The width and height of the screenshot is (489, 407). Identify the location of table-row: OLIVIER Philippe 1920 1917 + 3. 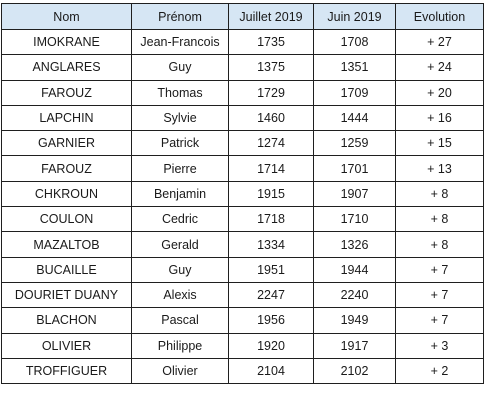
(242, 345).